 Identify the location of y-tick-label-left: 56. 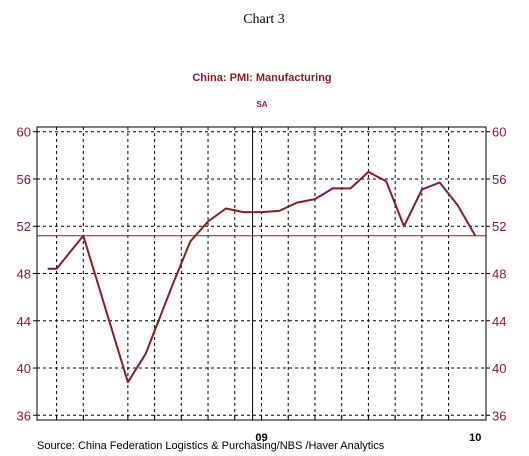
(24, 179).